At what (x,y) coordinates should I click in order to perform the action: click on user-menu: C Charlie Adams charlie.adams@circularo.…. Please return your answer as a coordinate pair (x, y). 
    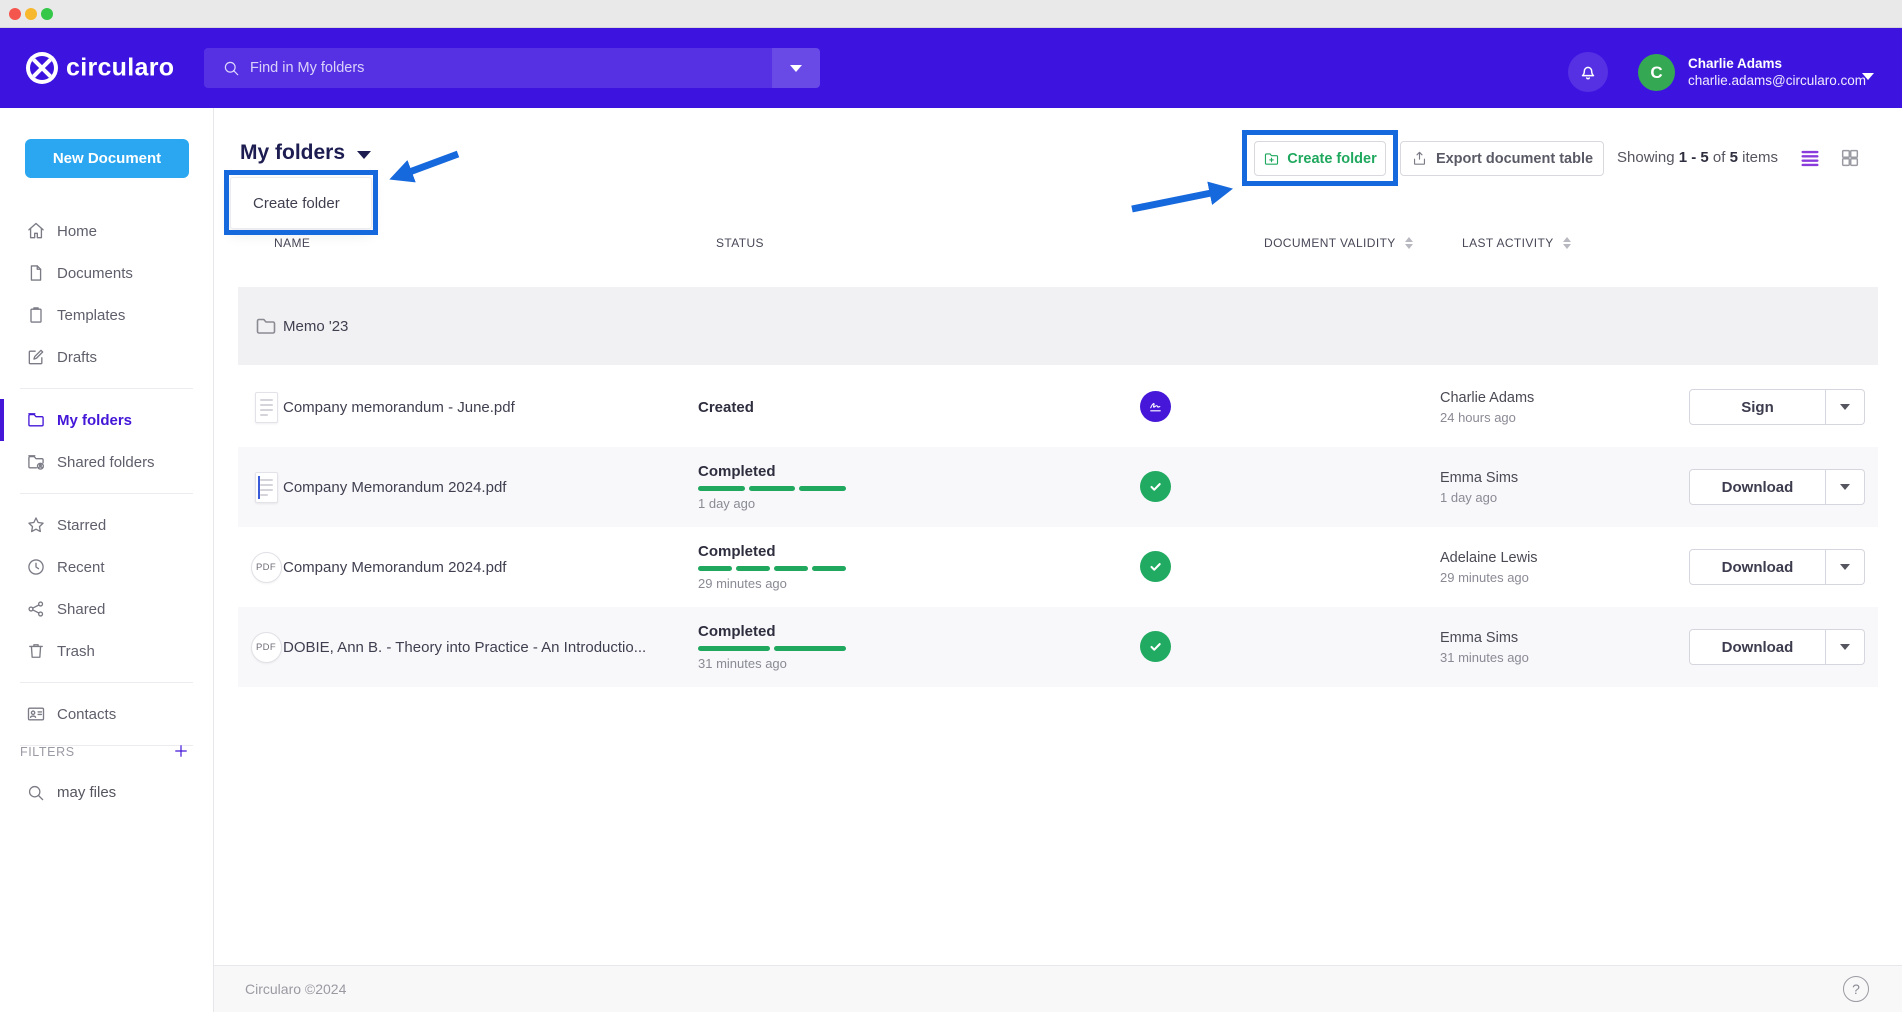
    Looking at the image, I should click on (1761, 76).